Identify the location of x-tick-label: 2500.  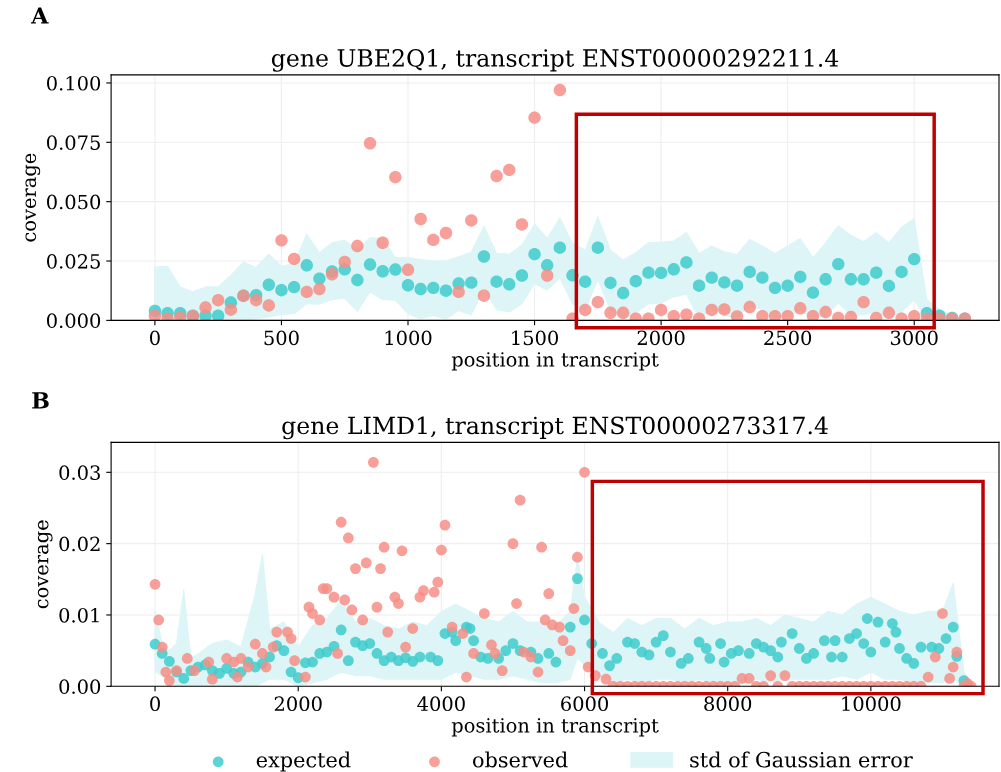
(788, 338).